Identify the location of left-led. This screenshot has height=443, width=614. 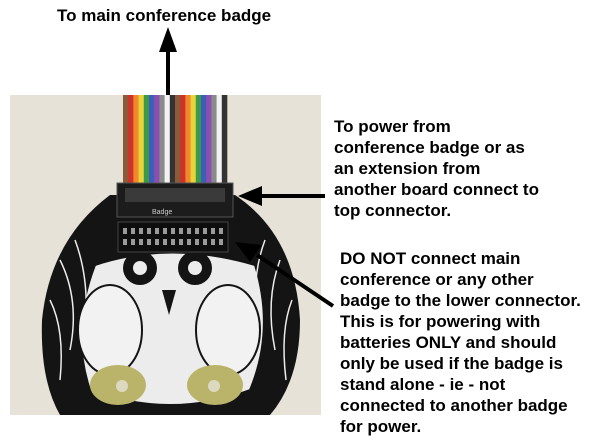
(122, 386).